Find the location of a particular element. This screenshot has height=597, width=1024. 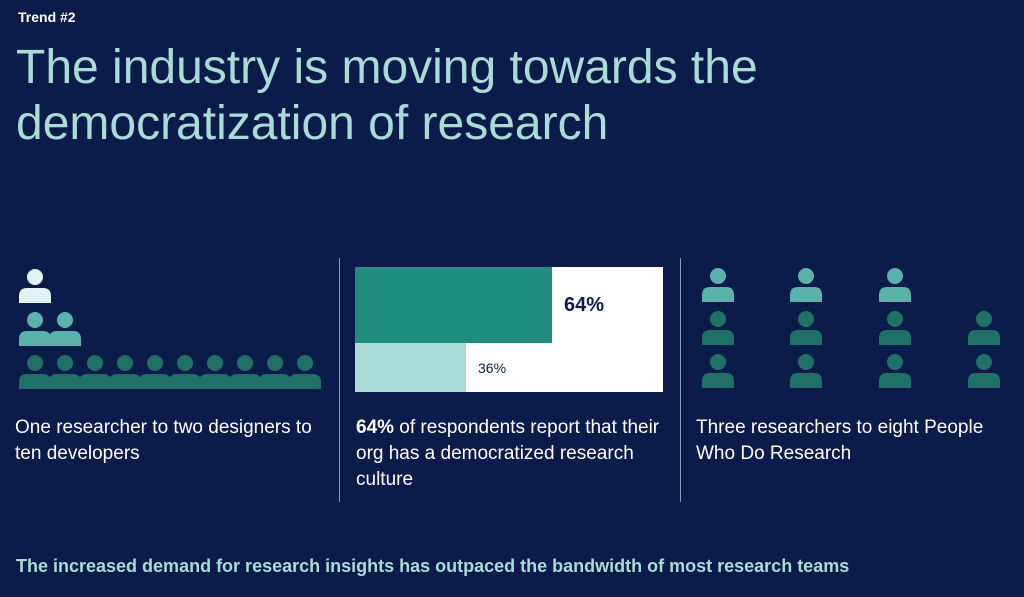

divider-left is located at coordinates (339, 380).